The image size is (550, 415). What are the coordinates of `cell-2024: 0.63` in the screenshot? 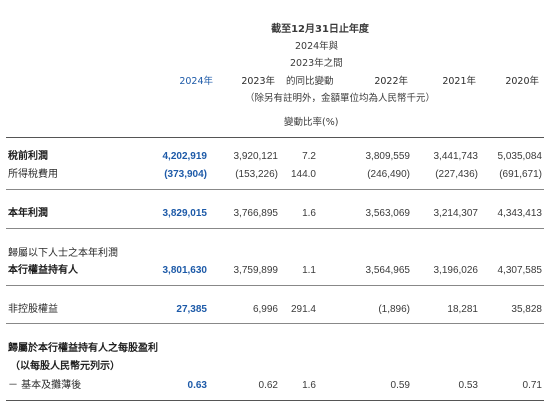 It's located at (197, 385).